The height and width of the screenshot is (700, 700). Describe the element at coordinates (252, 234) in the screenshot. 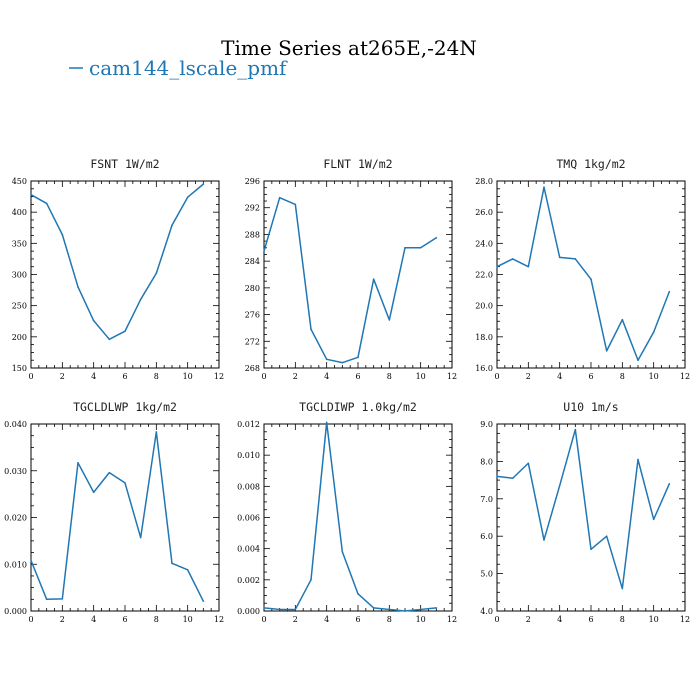

I see `y-tick-label: 288` at that location.